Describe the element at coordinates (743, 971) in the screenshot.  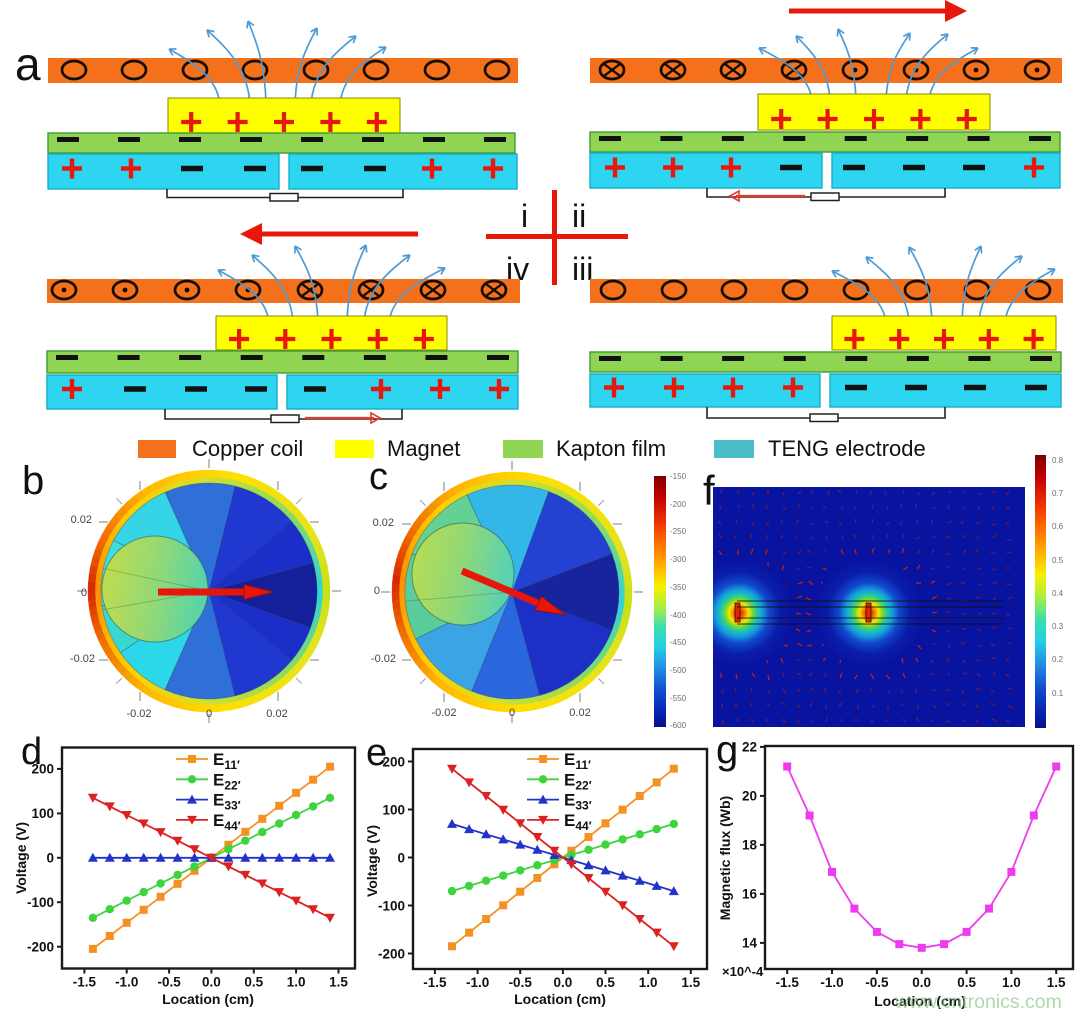
I see `svg-text: ×10^-4` at that location.